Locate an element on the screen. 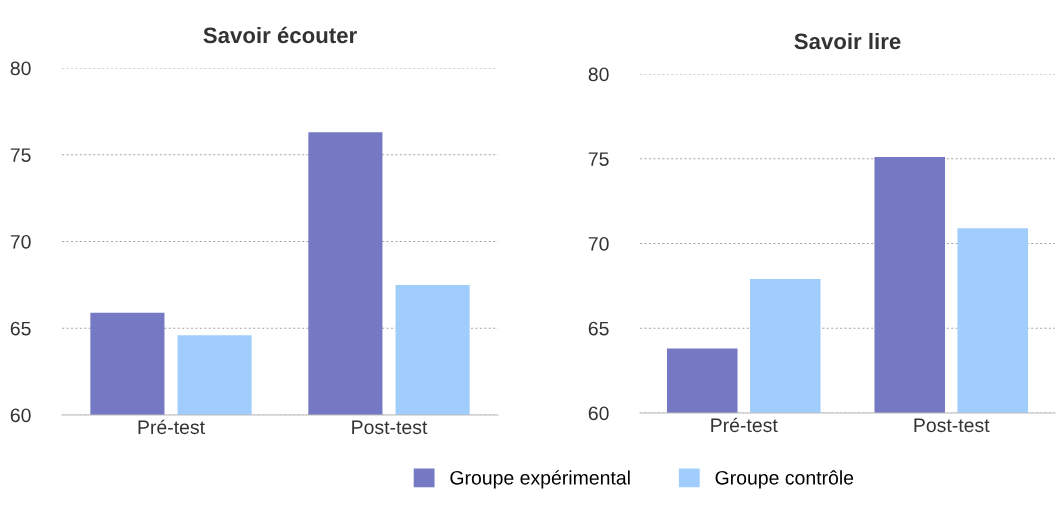  chart-title: Savoir écouter is located at coordinates (280, 35).